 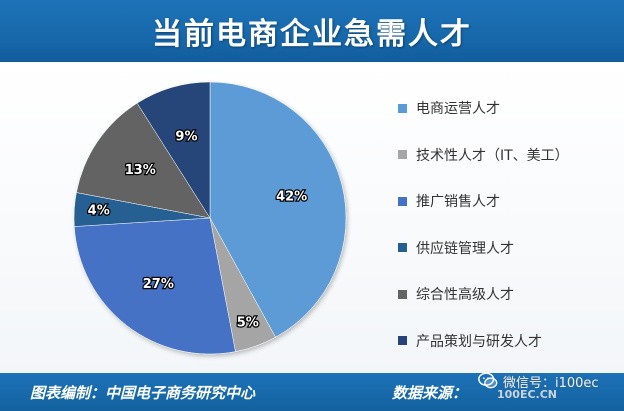 What do you see at coordinates (479, 341) in the screenshot?
I see `legend-label-5: 产品策划与研发人才` at bounding box center [479, 341].